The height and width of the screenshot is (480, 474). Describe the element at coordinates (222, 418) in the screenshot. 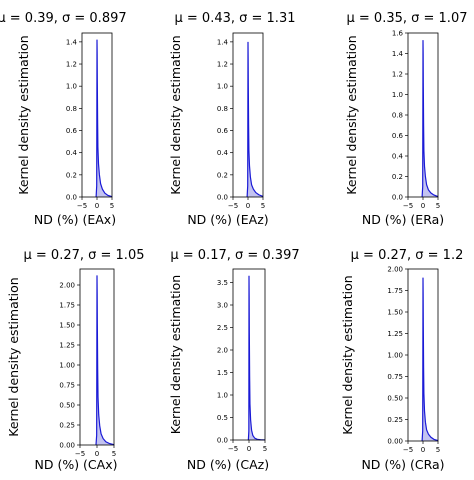

I see `y-tick-label: 0.5` at that location.